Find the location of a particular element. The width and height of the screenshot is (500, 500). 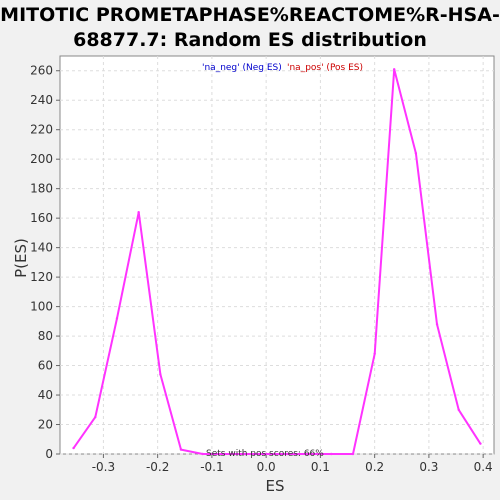

y-tick-label: 240 is located at coordinates (41, 100).